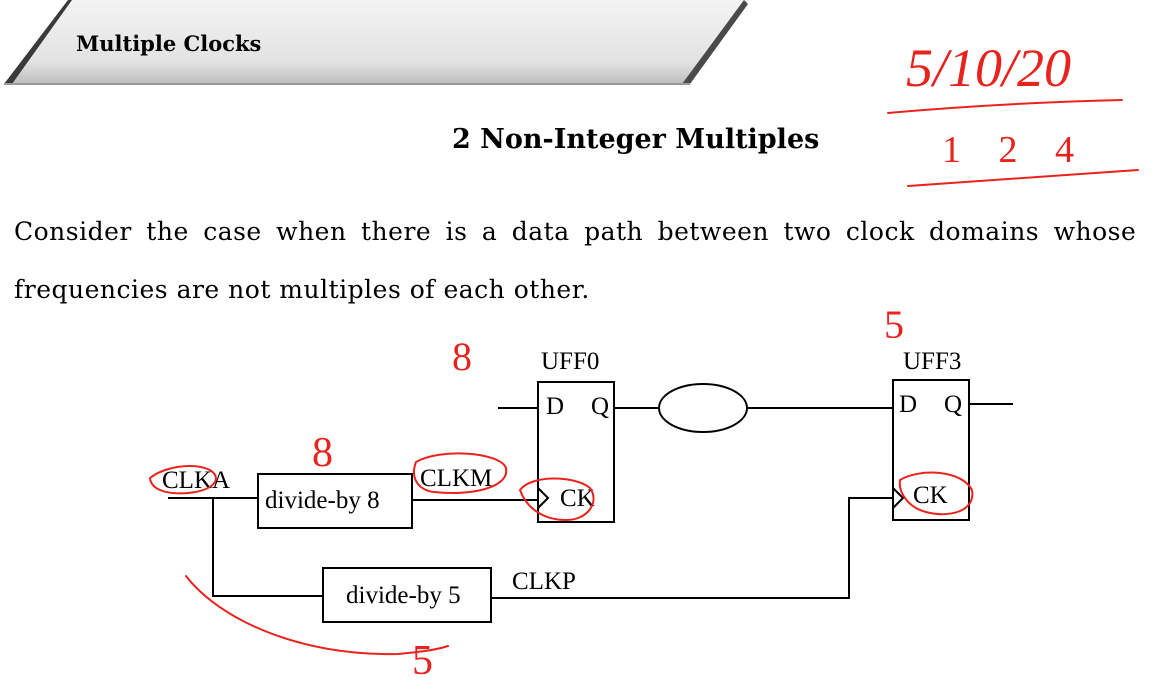 Image resolution: width=1176 pixels, height=689 pixels. What do you see at coordinates (403, 595) in the screenshot?
I see `div5-label: divide-by 5` at bounding box center [403, 595].